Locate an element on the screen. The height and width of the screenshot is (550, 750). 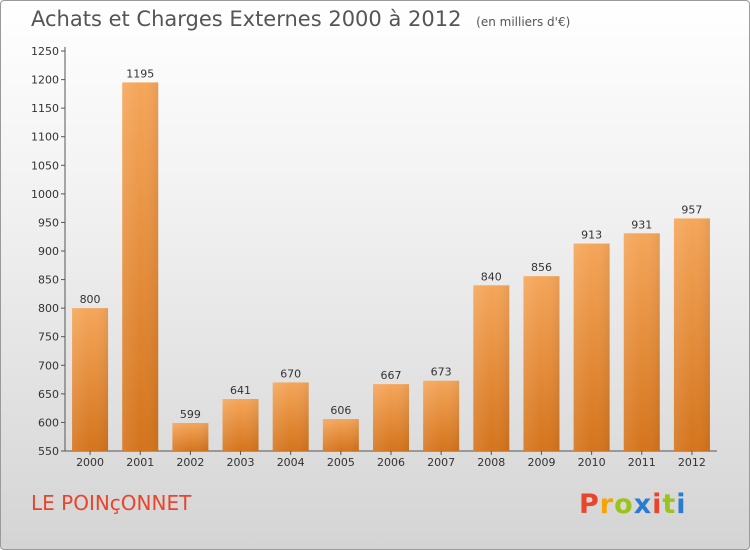
data-label: 800 is located at coordinates (90, 299).